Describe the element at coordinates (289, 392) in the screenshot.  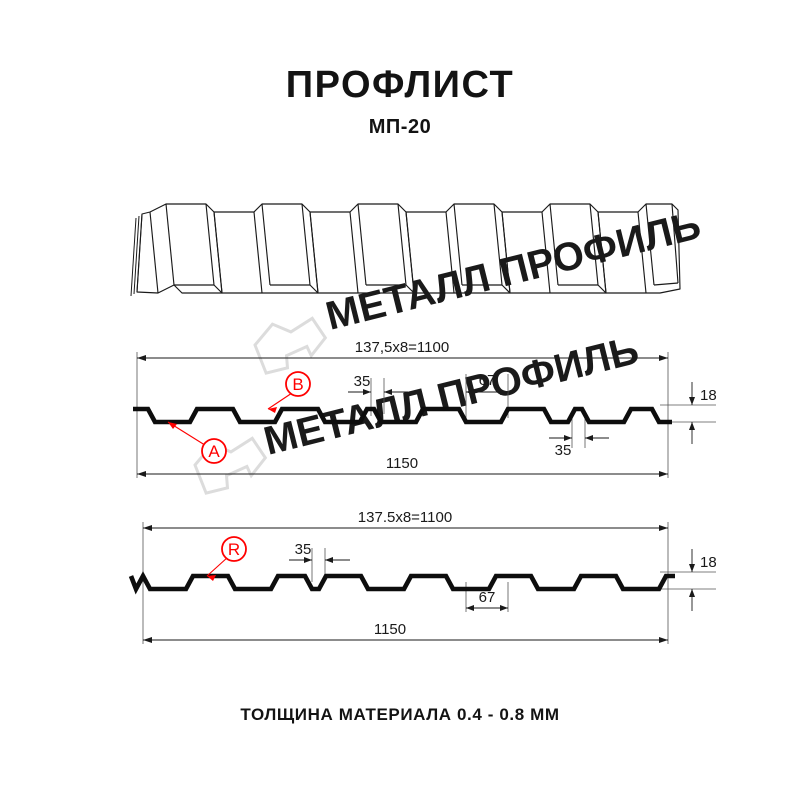
I see `callout-b: B` at that location.